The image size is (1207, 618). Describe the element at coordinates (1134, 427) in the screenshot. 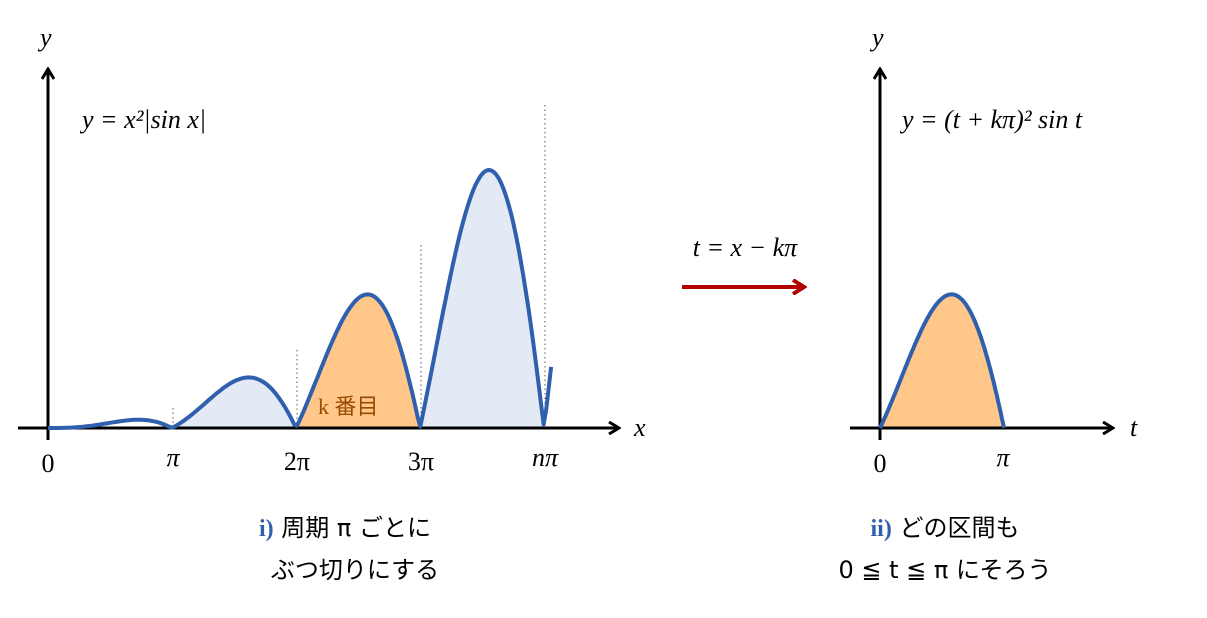

I see `axis-label: t` at that location.